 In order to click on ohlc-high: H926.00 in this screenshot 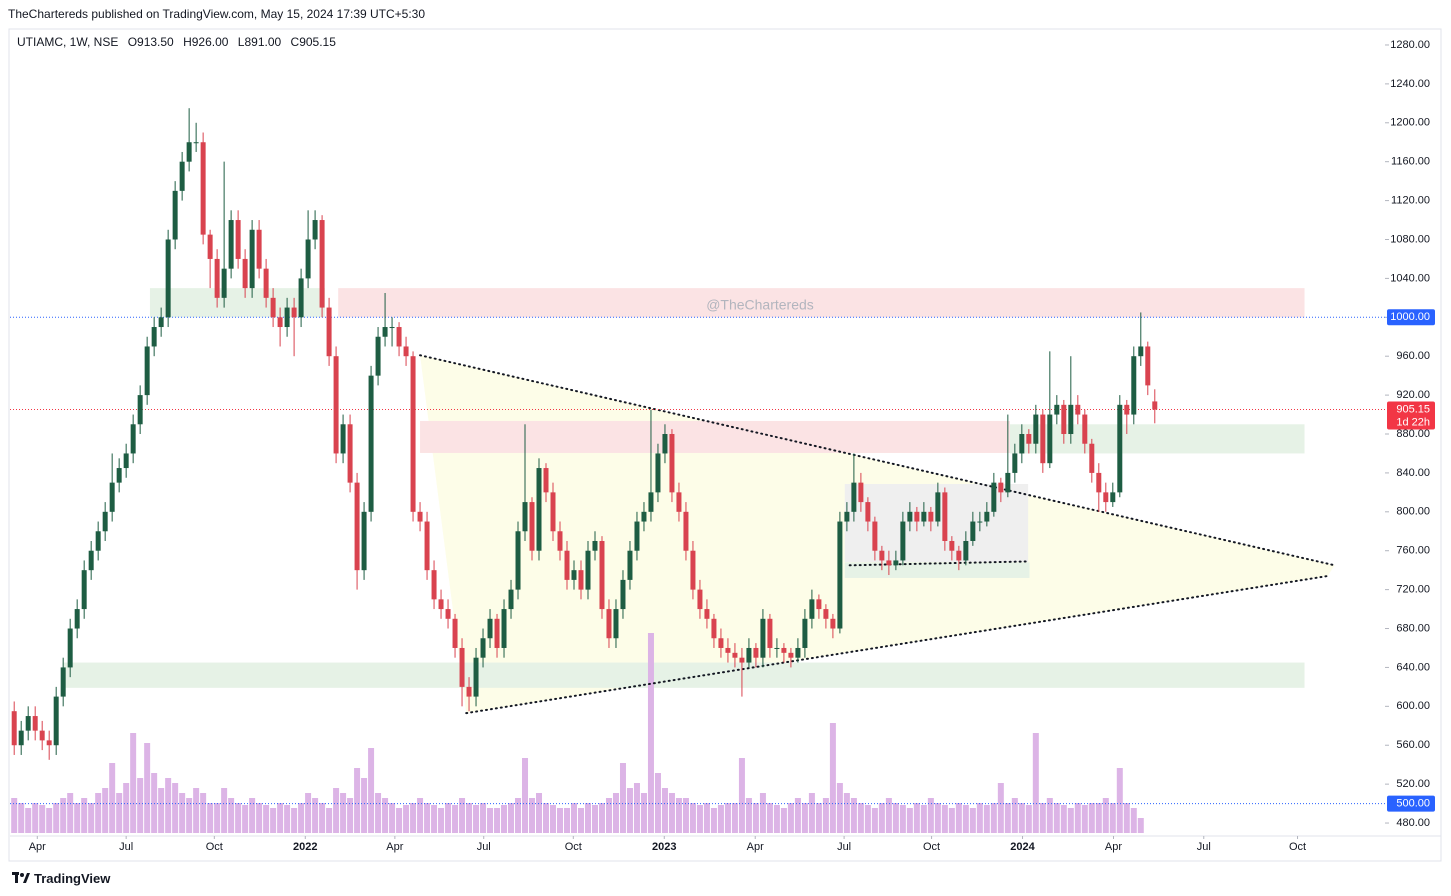, I will do `click(206, 42)`.